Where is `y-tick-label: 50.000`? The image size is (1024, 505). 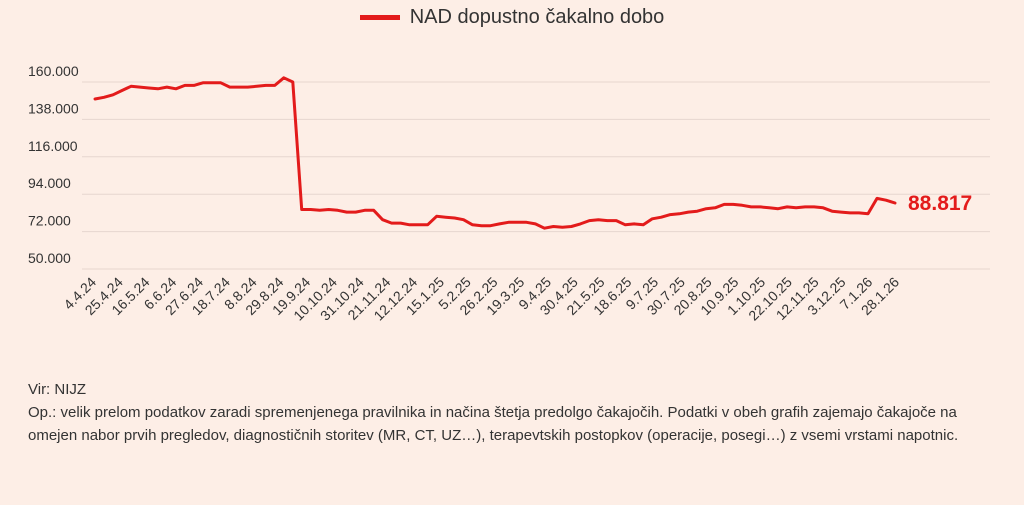 y-tick-label: 50.000 is located at coordinates (49, 258).